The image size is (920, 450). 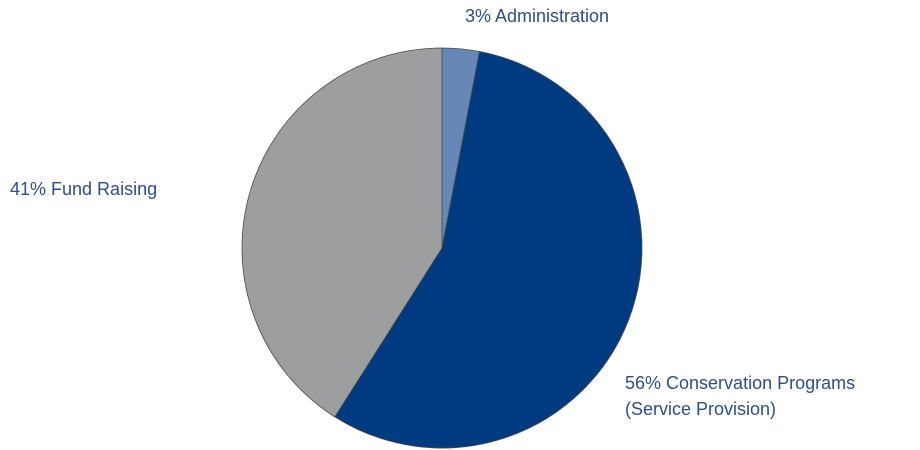 I want to click on label-line: 3% Administration, so click(x=537, y=16).